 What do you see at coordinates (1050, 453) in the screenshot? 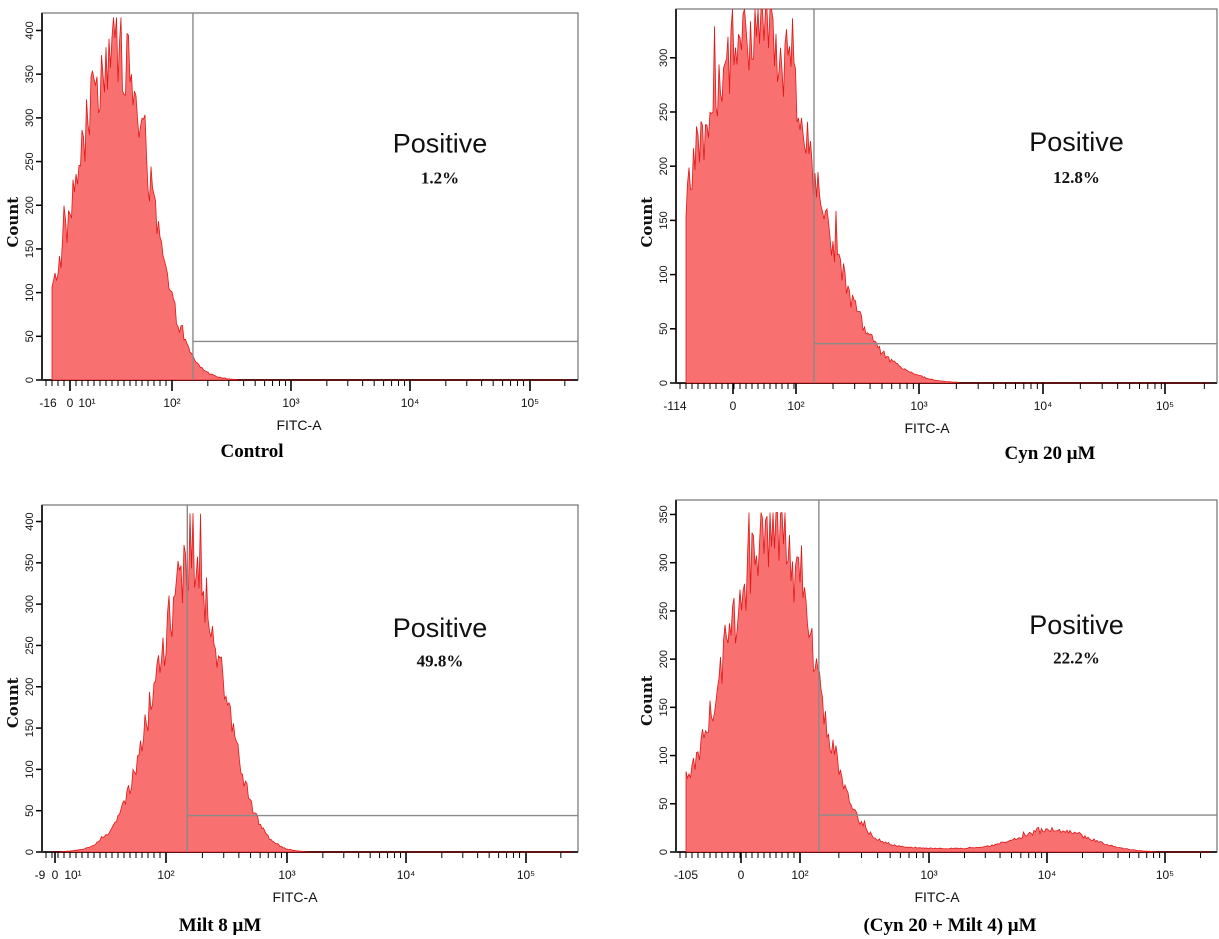
I see `panel-caption: Cyn 20 μM` at bounding box center [1050, 453].